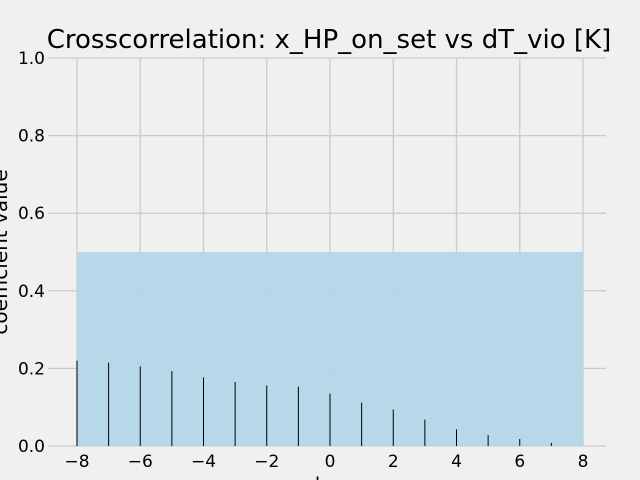 The height and width of the screenshot is (480, 640). I want to click on x-axis-label: lag, so click(330, 476).